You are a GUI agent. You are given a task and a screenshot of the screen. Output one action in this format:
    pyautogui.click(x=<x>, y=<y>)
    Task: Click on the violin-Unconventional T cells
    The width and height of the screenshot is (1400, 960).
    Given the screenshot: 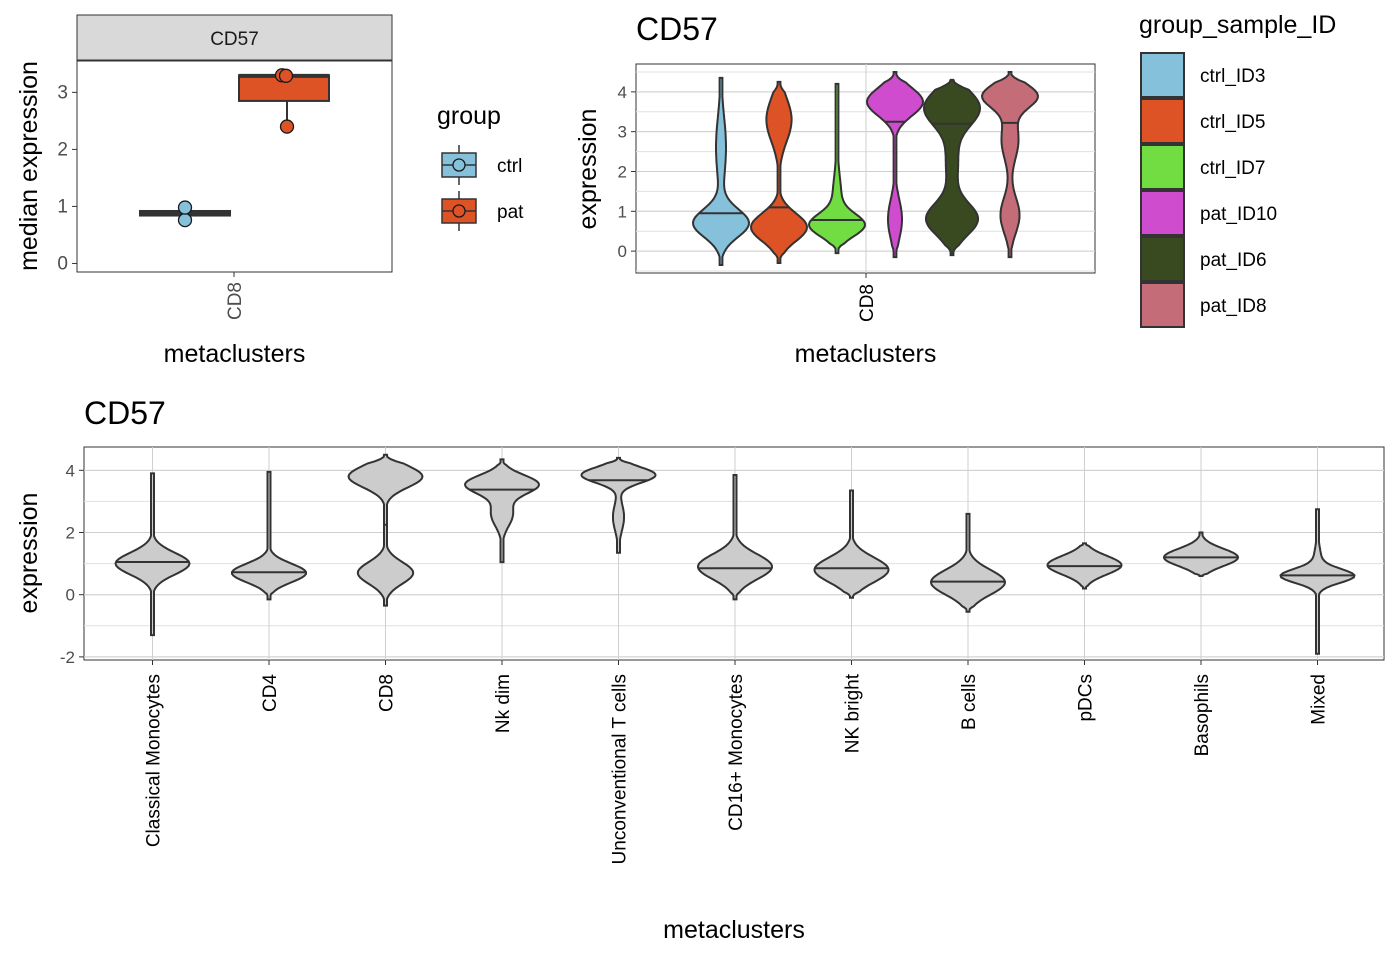 What is the action you would take?
    pyautogui.click(x=618, y=505)
    